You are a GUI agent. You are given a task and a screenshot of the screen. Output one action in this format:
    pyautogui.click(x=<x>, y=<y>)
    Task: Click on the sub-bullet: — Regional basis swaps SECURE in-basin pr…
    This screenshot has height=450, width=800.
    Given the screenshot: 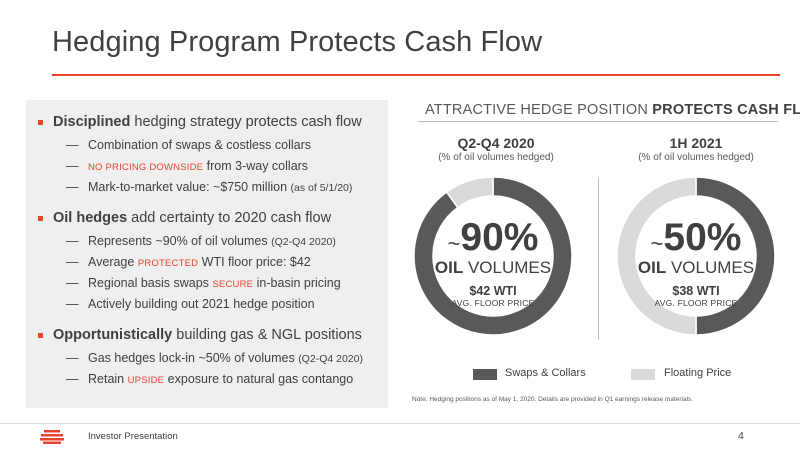 What is the action you would take?
    pyautogui.click(x=203, y=283)
    